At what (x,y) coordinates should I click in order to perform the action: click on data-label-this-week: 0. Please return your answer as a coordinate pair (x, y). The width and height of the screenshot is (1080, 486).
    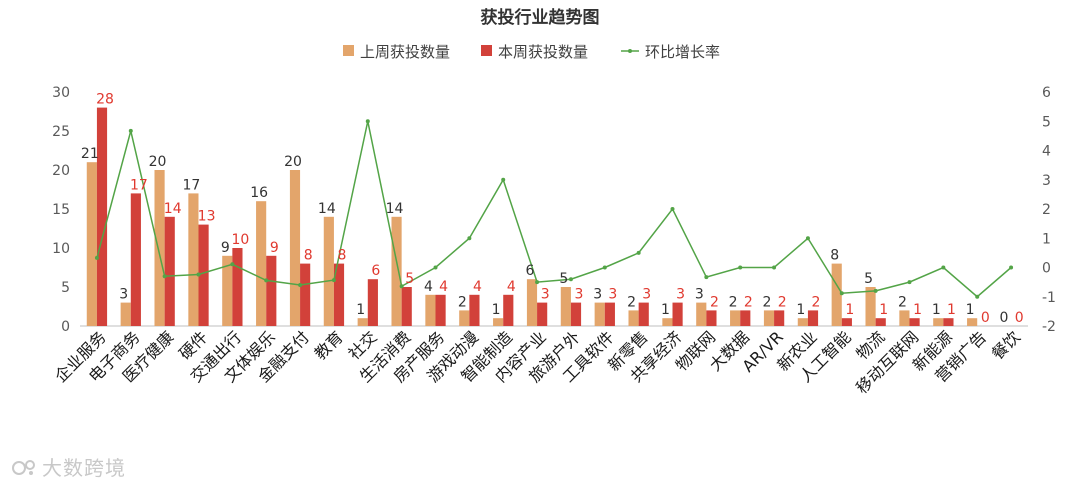
    Looking at the image, I should click on (985, 318).